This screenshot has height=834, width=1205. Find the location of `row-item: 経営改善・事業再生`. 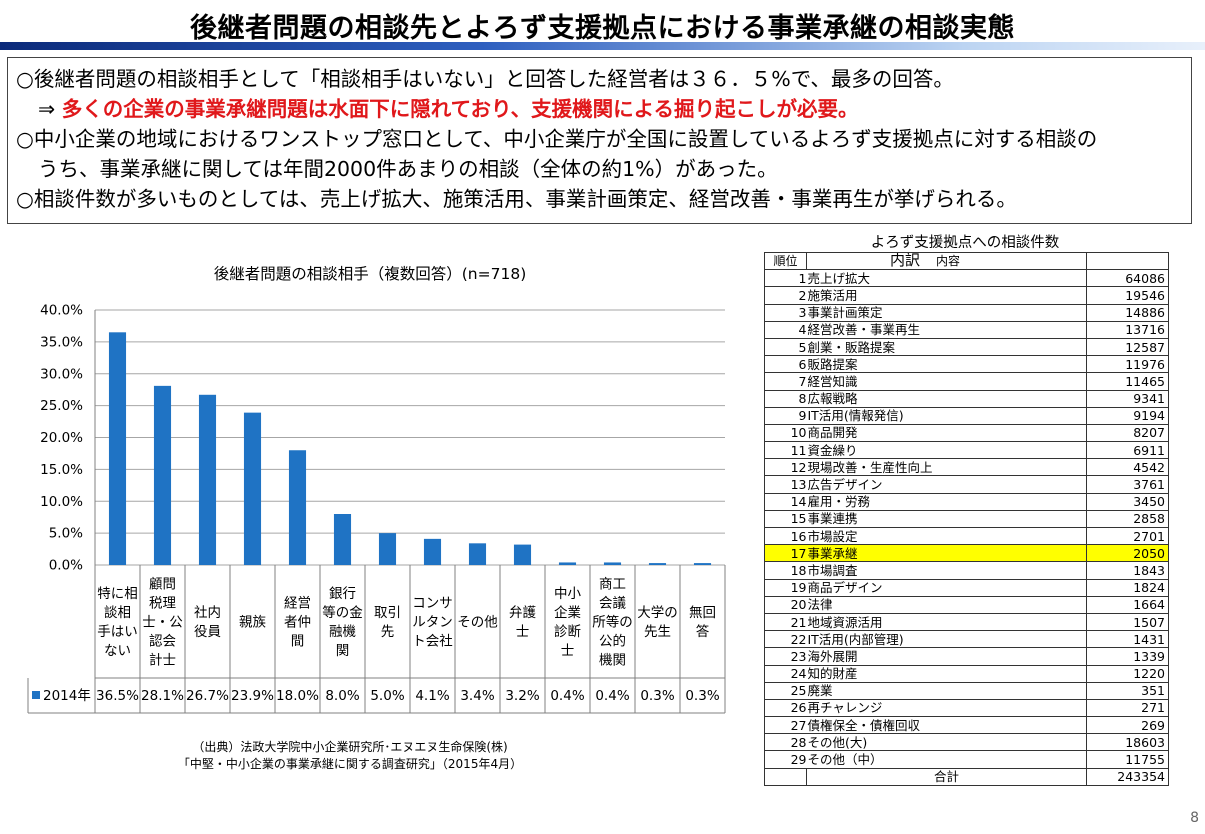

row-item: 経営改善・事業再生 is located at coordinates (946, 329).